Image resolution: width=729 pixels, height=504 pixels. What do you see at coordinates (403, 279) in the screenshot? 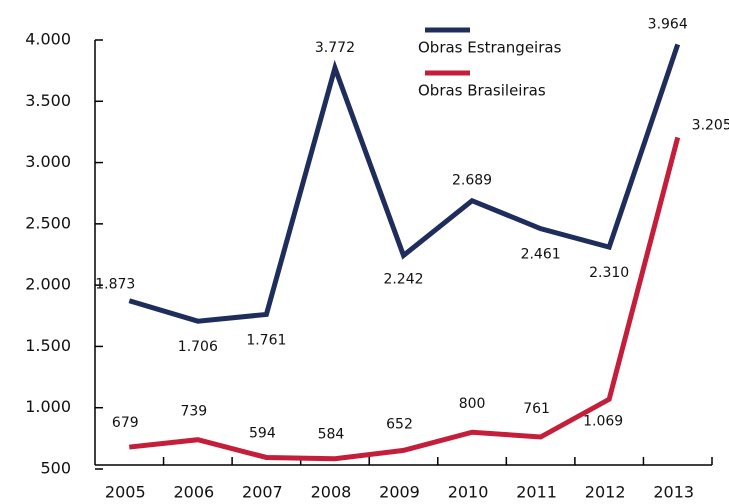
I see `data-label: 2.242` at bounding box center [403, 279].